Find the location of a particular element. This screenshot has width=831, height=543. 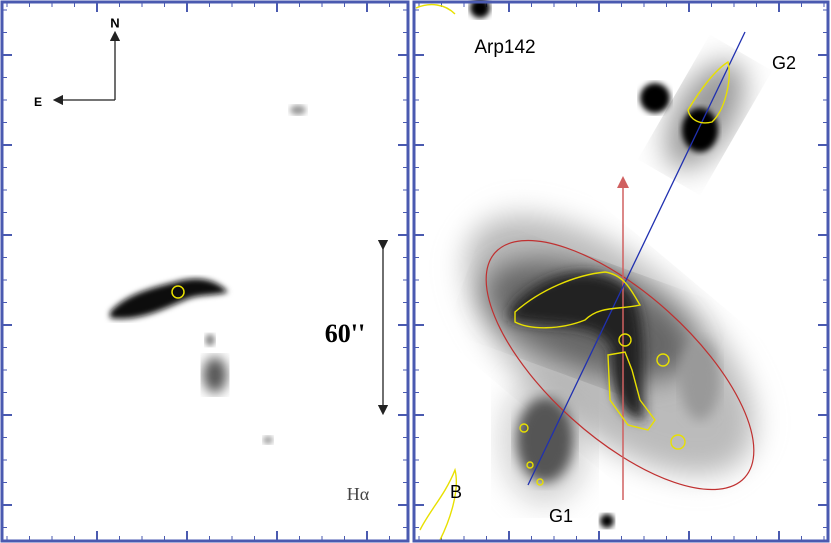

galaxy-label: G1 is located at coordinates (561, 516).